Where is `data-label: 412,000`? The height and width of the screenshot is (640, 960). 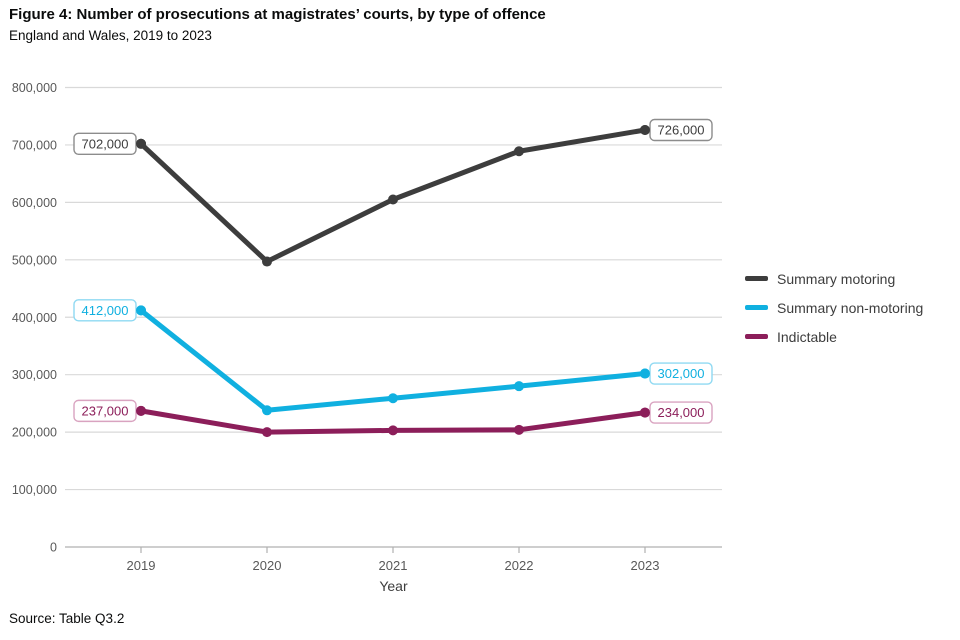 data-label: 412,000 is located at coordinates (105, 310).